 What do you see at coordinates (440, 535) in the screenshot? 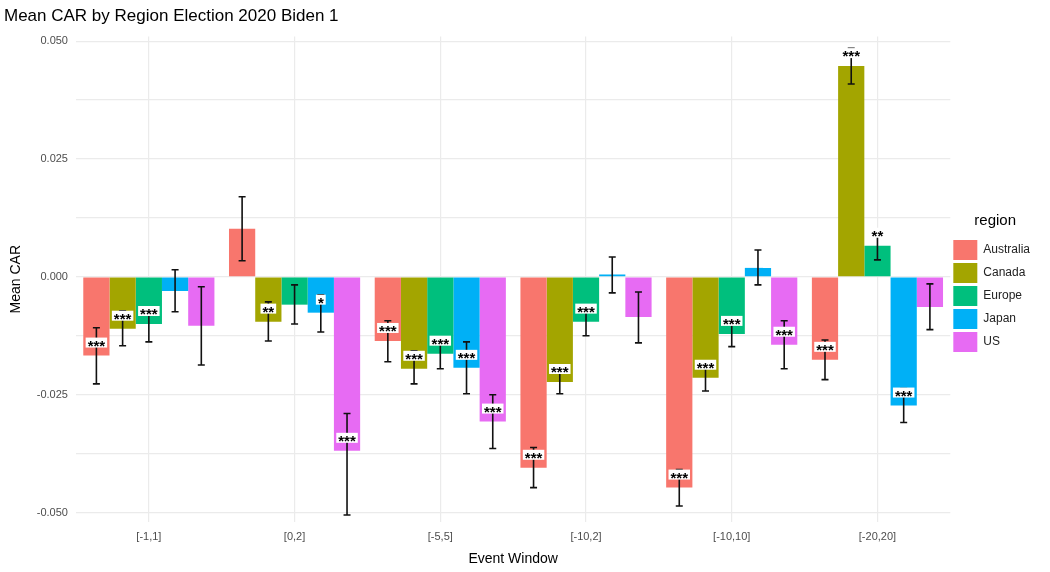
I see `x-tick-label: [-5,5]` at bounding box center [440, 535].